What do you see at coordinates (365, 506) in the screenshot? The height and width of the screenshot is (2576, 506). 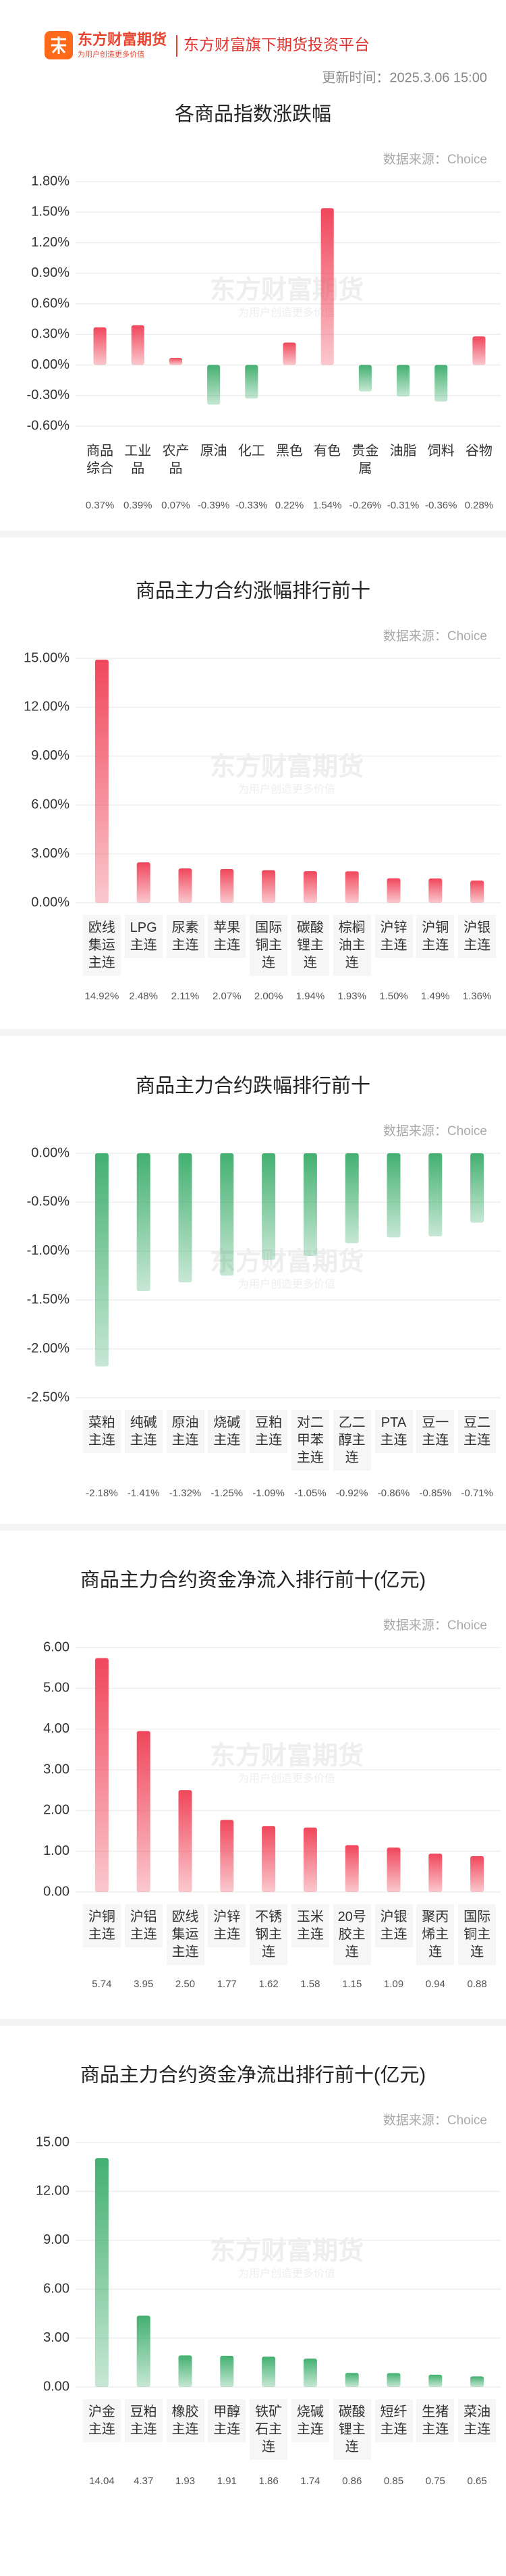 I see `value-label: -0.26%` at bounding box center [365, 506].